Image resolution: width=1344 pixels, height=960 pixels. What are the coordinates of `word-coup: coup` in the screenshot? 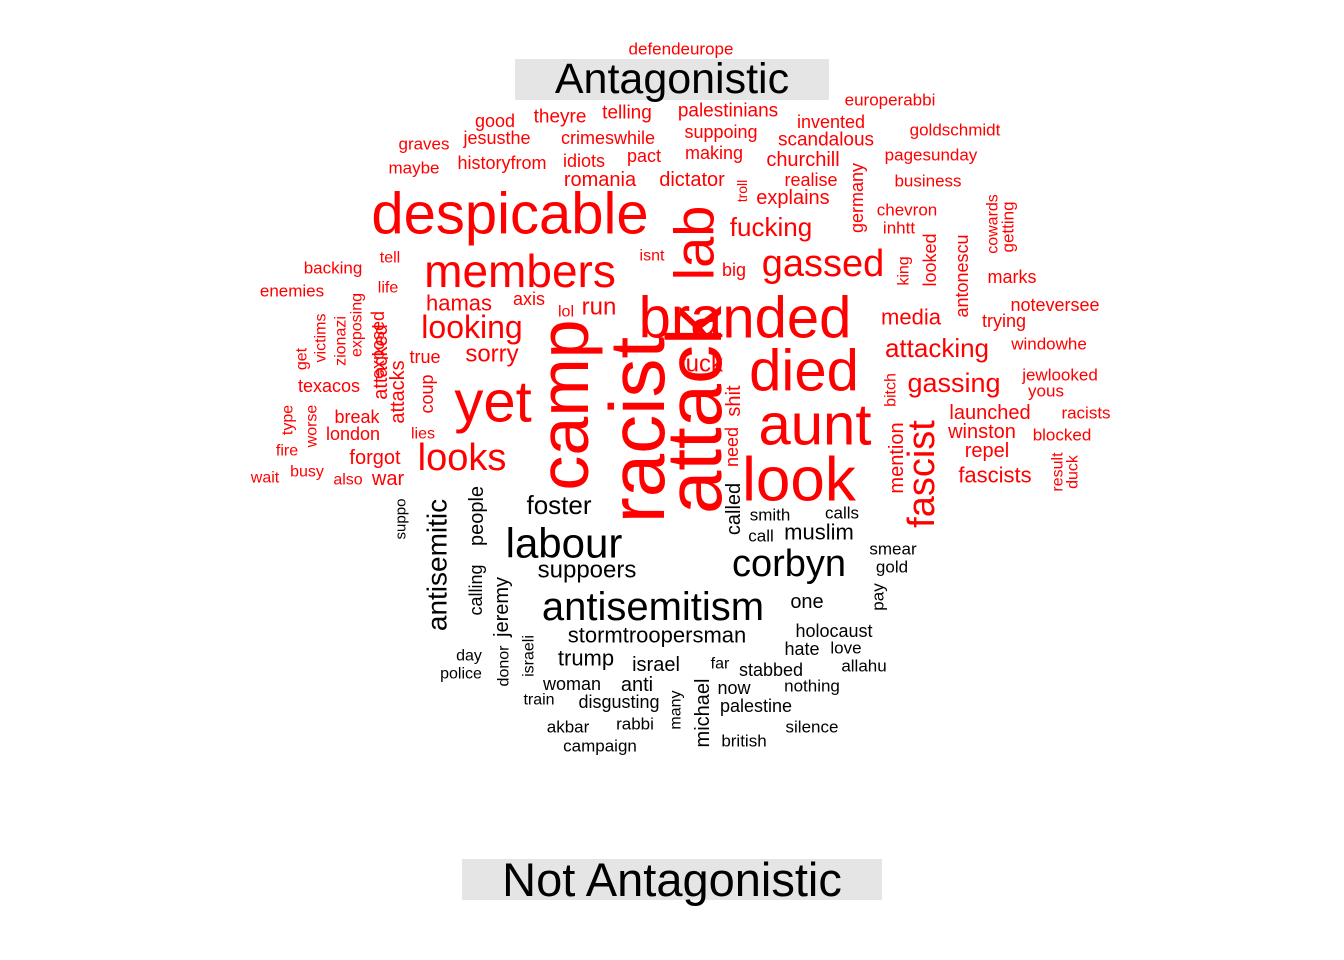 It's located at (427, 393).